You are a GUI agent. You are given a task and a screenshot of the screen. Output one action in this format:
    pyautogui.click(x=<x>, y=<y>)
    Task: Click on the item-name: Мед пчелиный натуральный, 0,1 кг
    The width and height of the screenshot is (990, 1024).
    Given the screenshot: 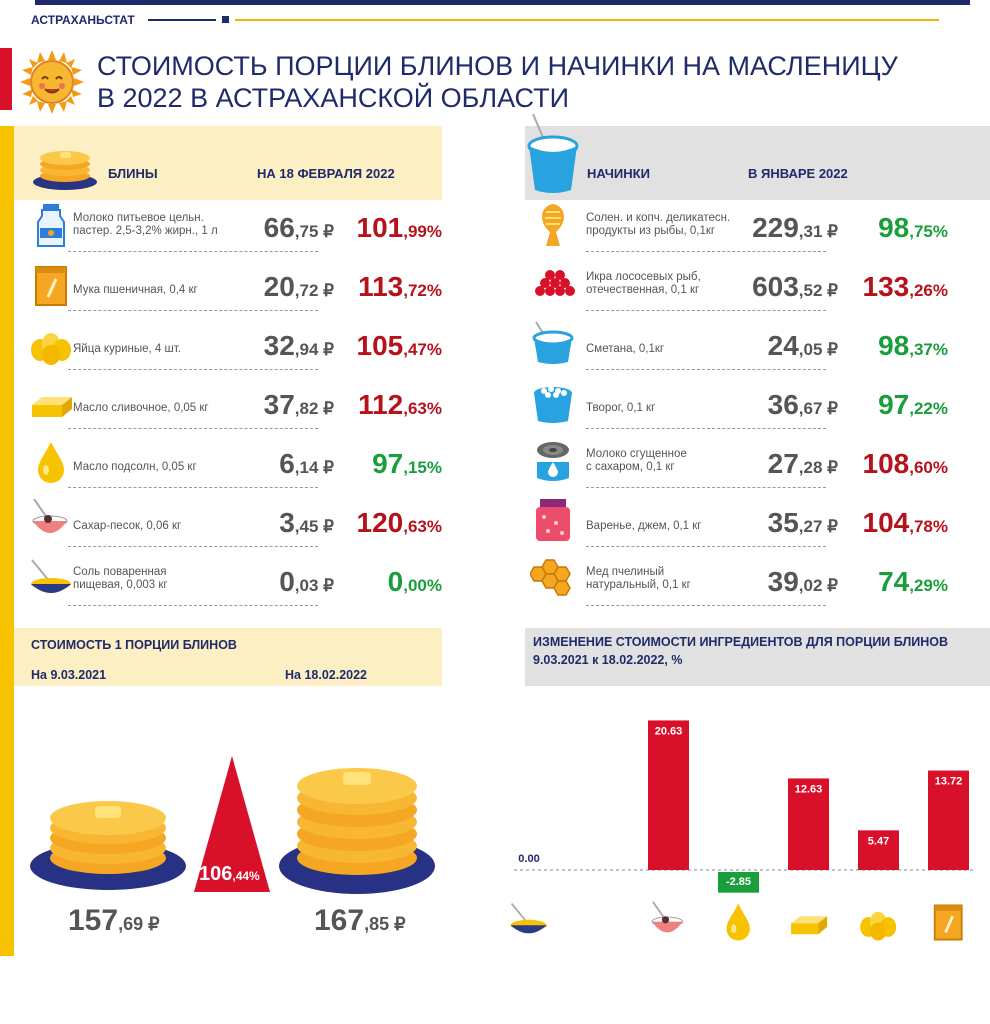 What is the action you would take?
    pyautogui.click(x=638, y=578)
    